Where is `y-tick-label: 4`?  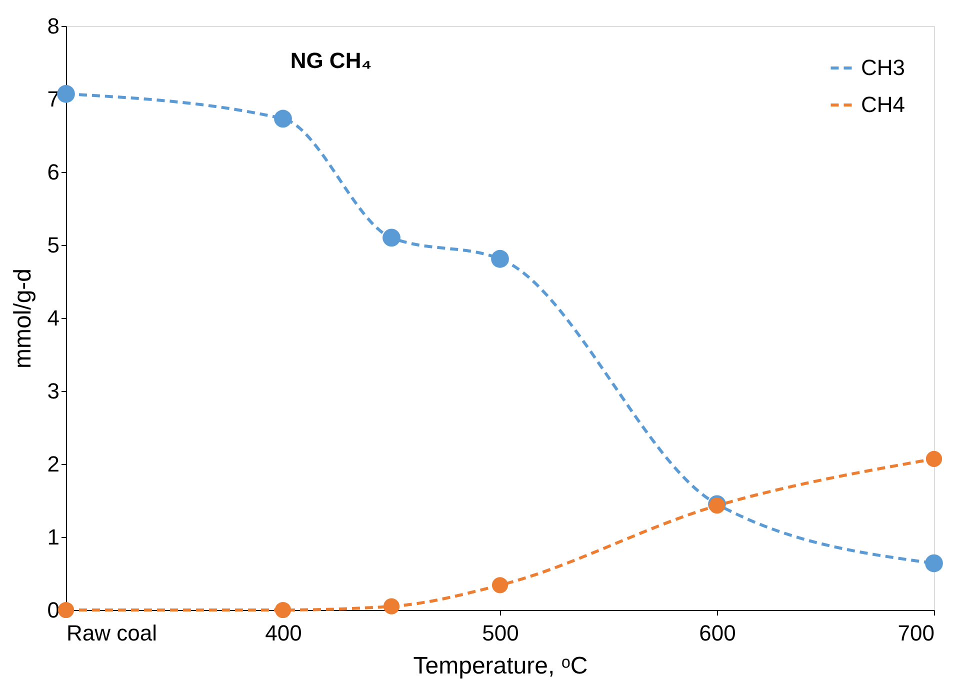 y-tick-label: 4 is located at coordinates (53, 318).